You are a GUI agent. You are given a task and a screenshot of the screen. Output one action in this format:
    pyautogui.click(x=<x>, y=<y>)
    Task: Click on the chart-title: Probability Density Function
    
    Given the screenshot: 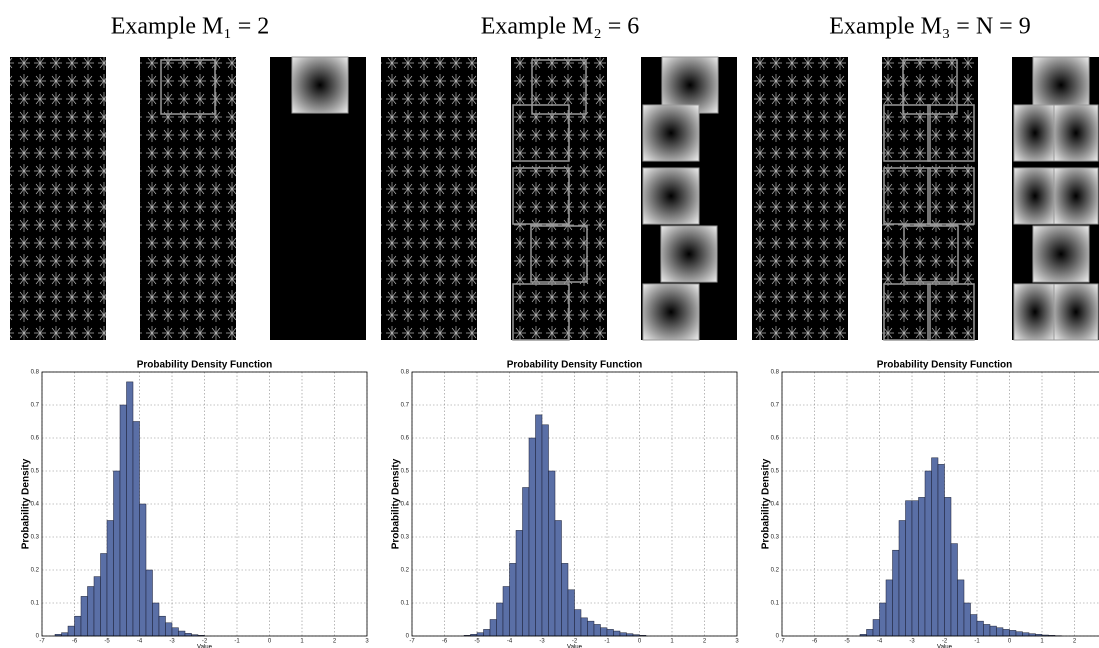 What is the action you would take?
    pyautogui.click(x=575, y=365)
    